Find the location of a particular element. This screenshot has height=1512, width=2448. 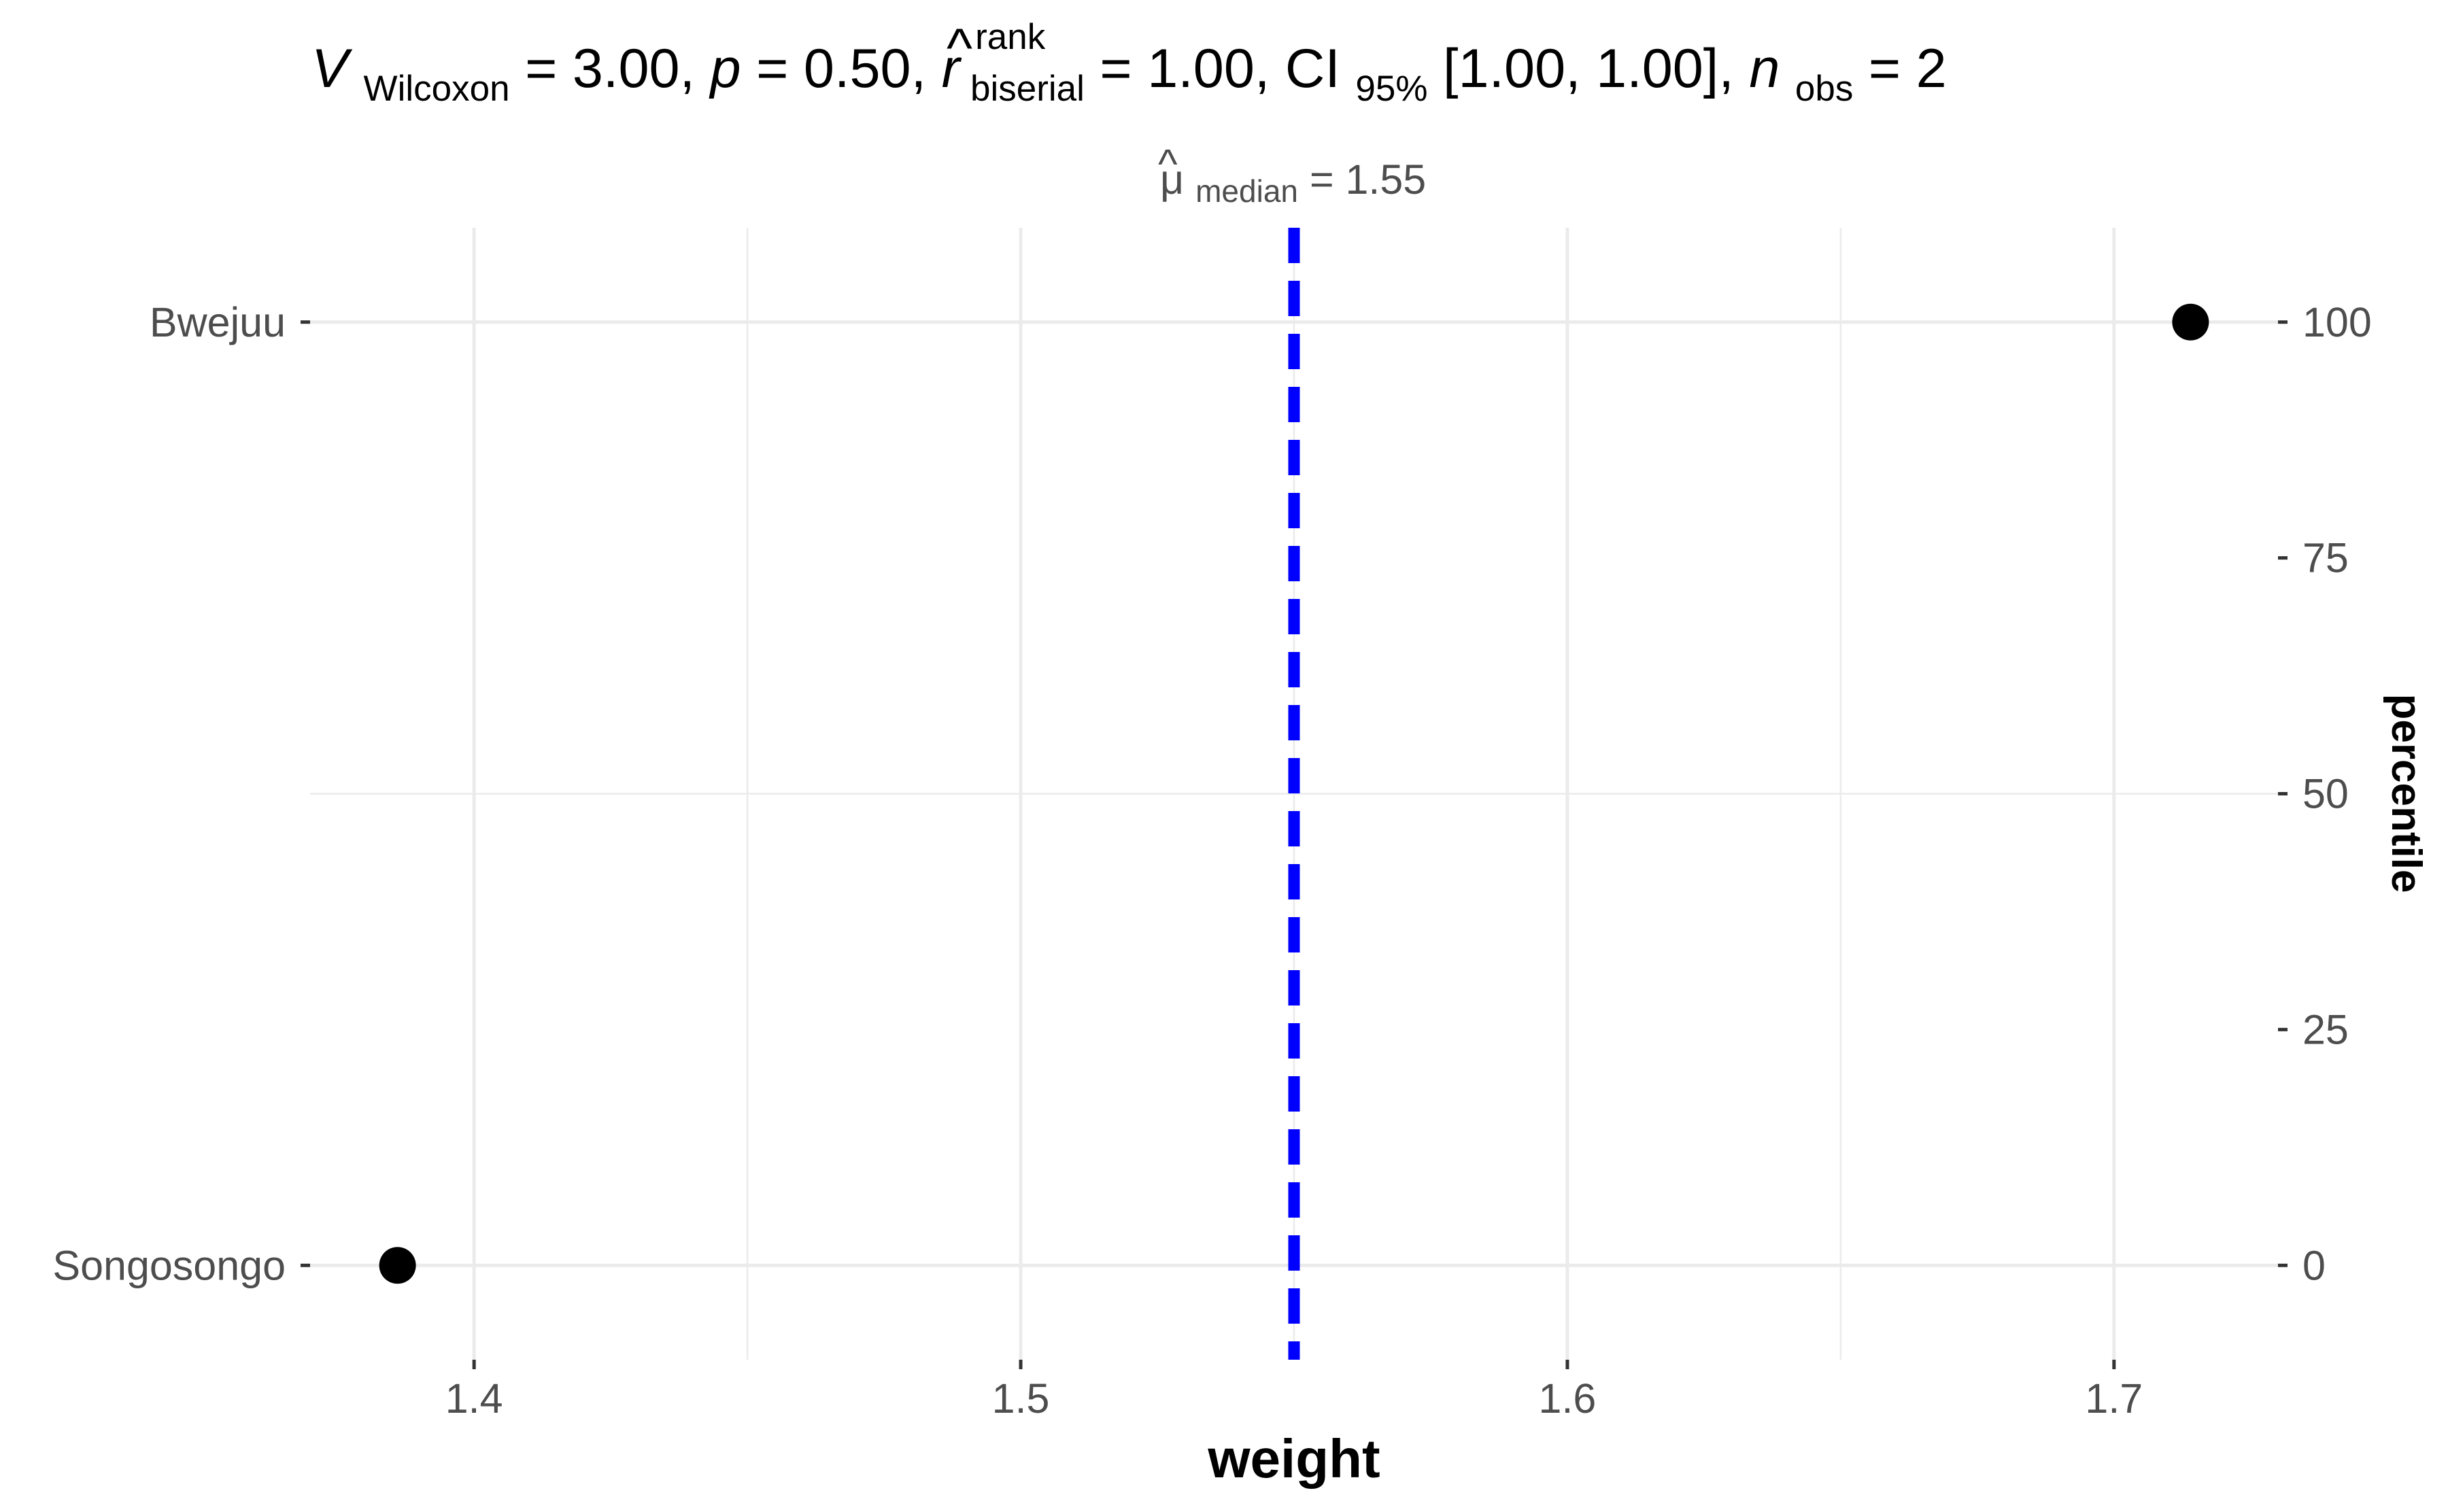

title-r-hat: ^ is located at coordinates (960, 48).